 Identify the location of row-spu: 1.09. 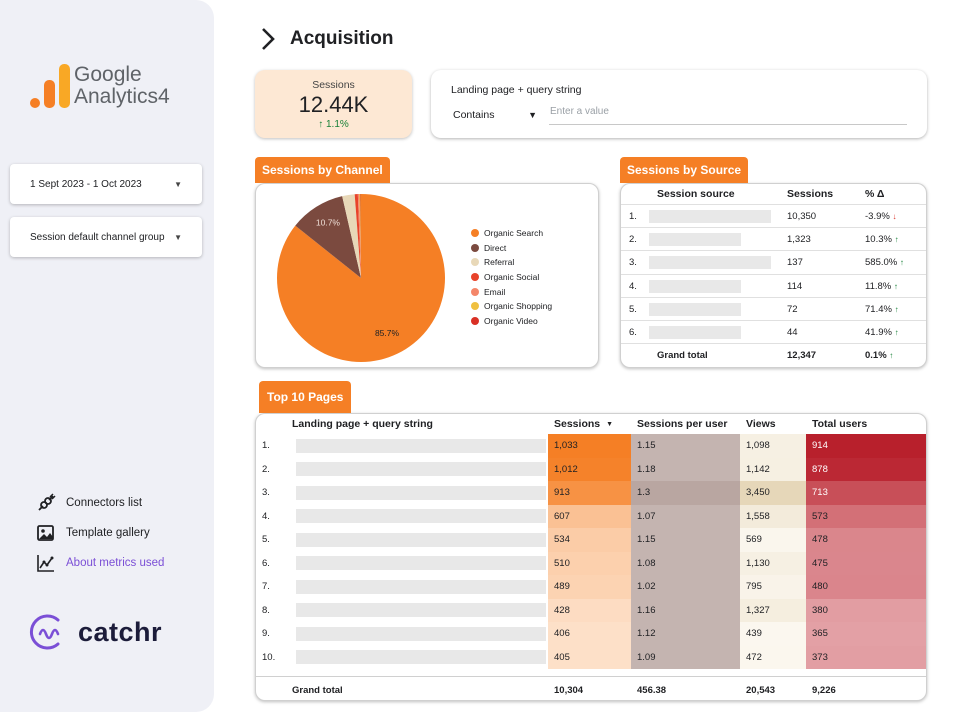
(685, 657).